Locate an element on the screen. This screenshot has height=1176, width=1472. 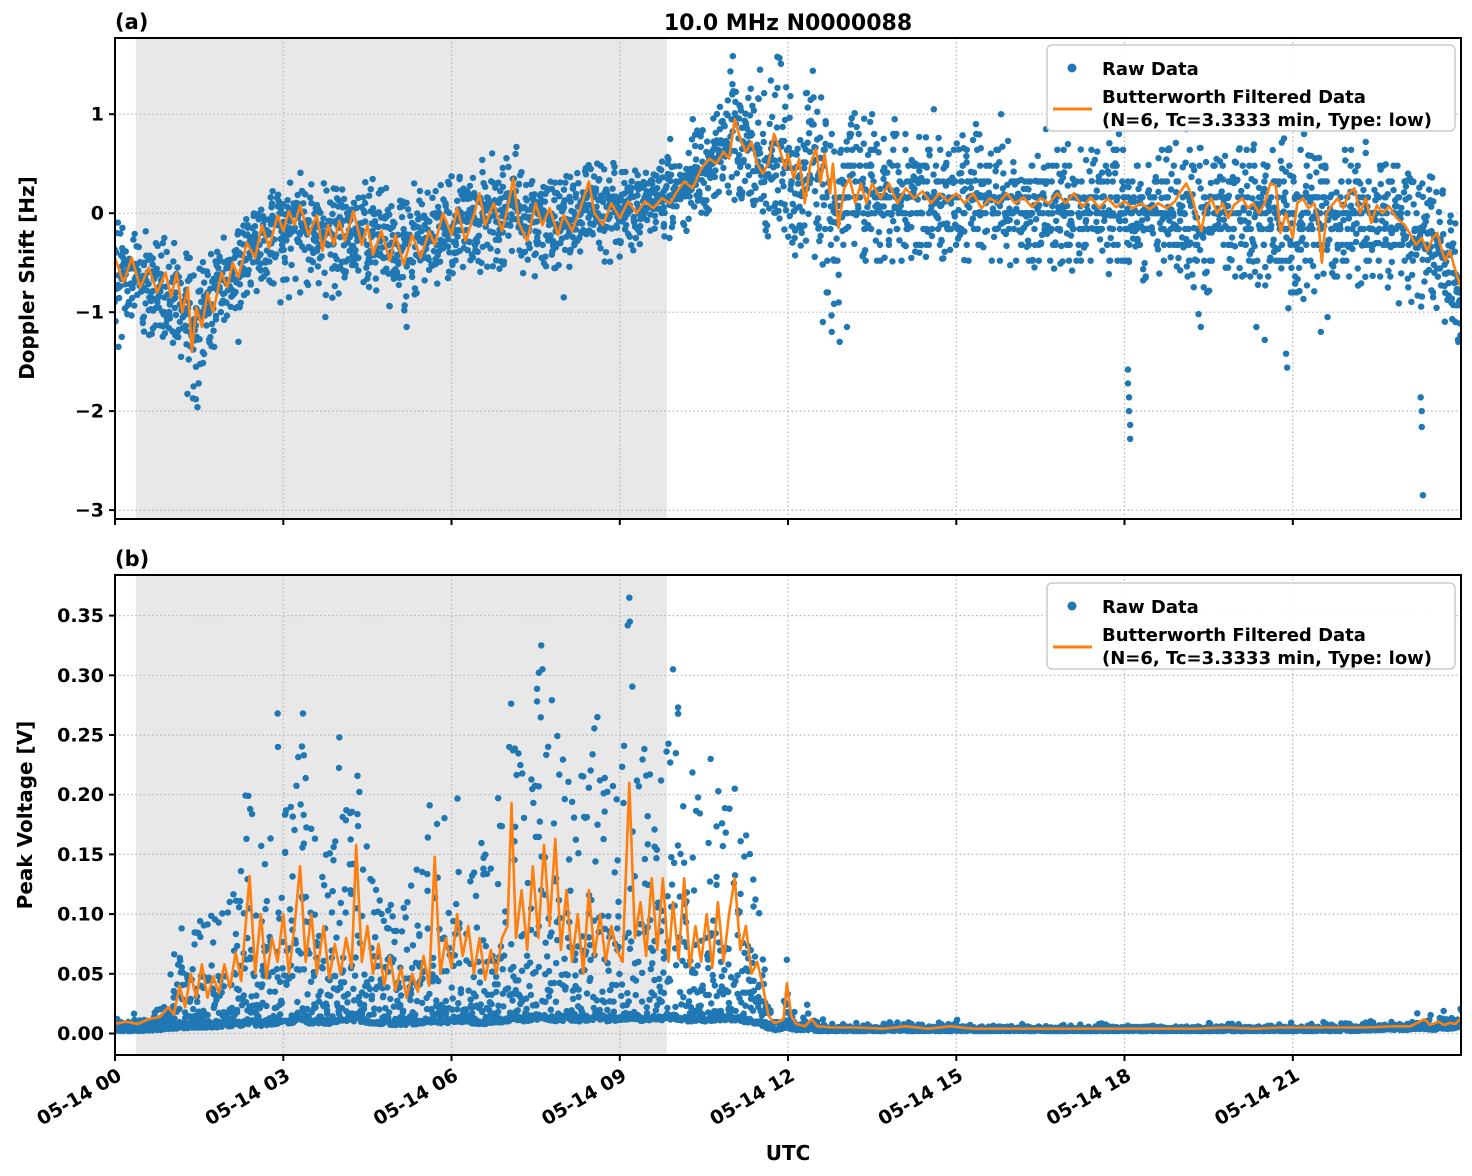
x-tick-label: 05-14 09 is located at coordinates (584, 1097).